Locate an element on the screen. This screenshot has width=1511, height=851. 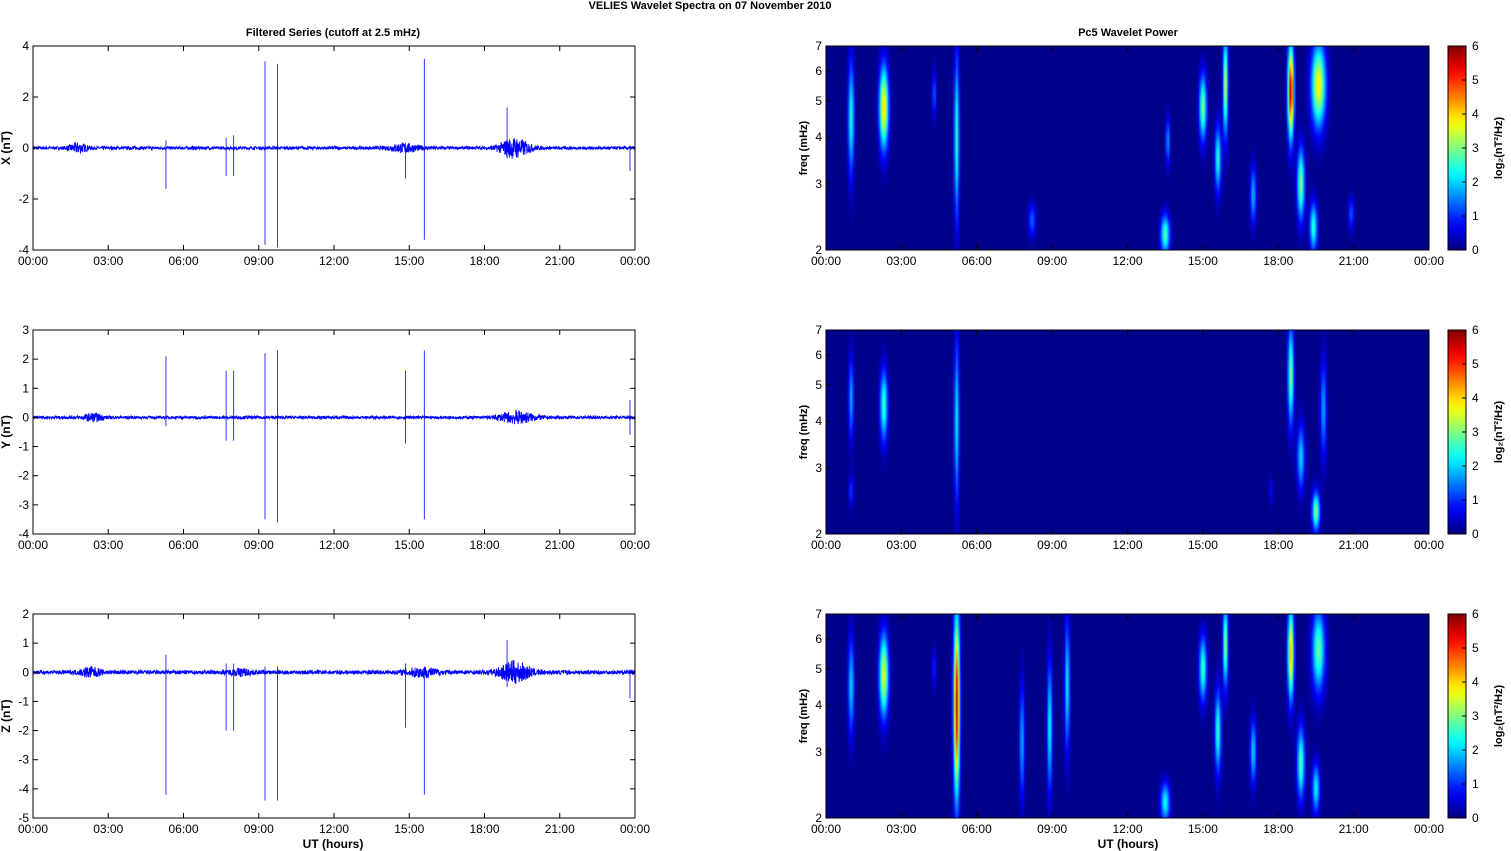
y-tick-label: 5 is located at coordinates (818, 101).